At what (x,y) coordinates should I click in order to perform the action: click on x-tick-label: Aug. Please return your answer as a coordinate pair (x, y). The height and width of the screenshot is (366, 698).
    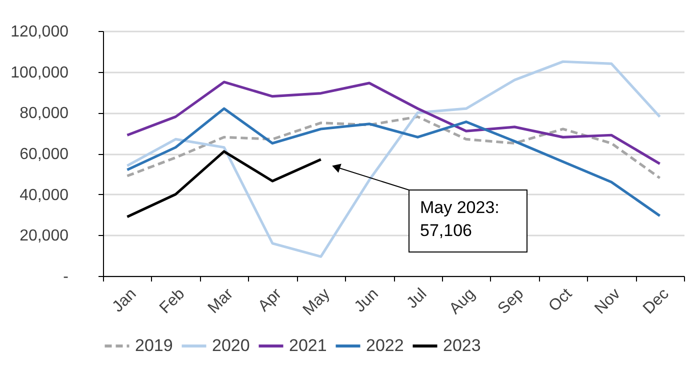
    Looking at the image, I should click on (462, 302).